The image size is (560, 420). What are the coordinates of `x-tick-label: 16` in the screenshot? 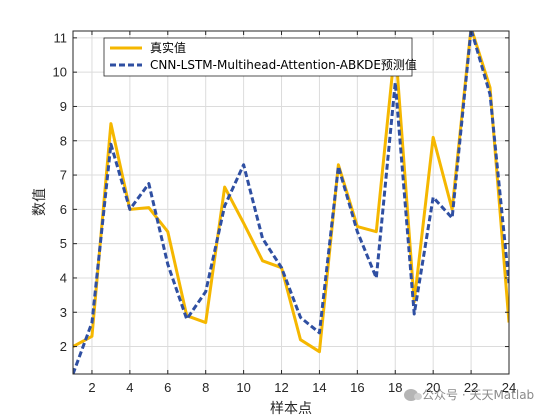 It's located at (357, 387).